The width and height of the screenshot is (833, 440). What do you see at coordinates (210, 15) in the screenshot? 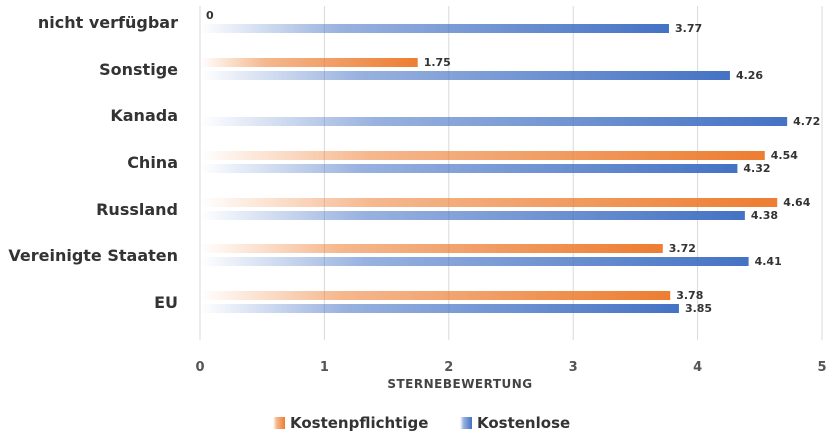
I see `data-label: 0` at bounding box center [210, 15].